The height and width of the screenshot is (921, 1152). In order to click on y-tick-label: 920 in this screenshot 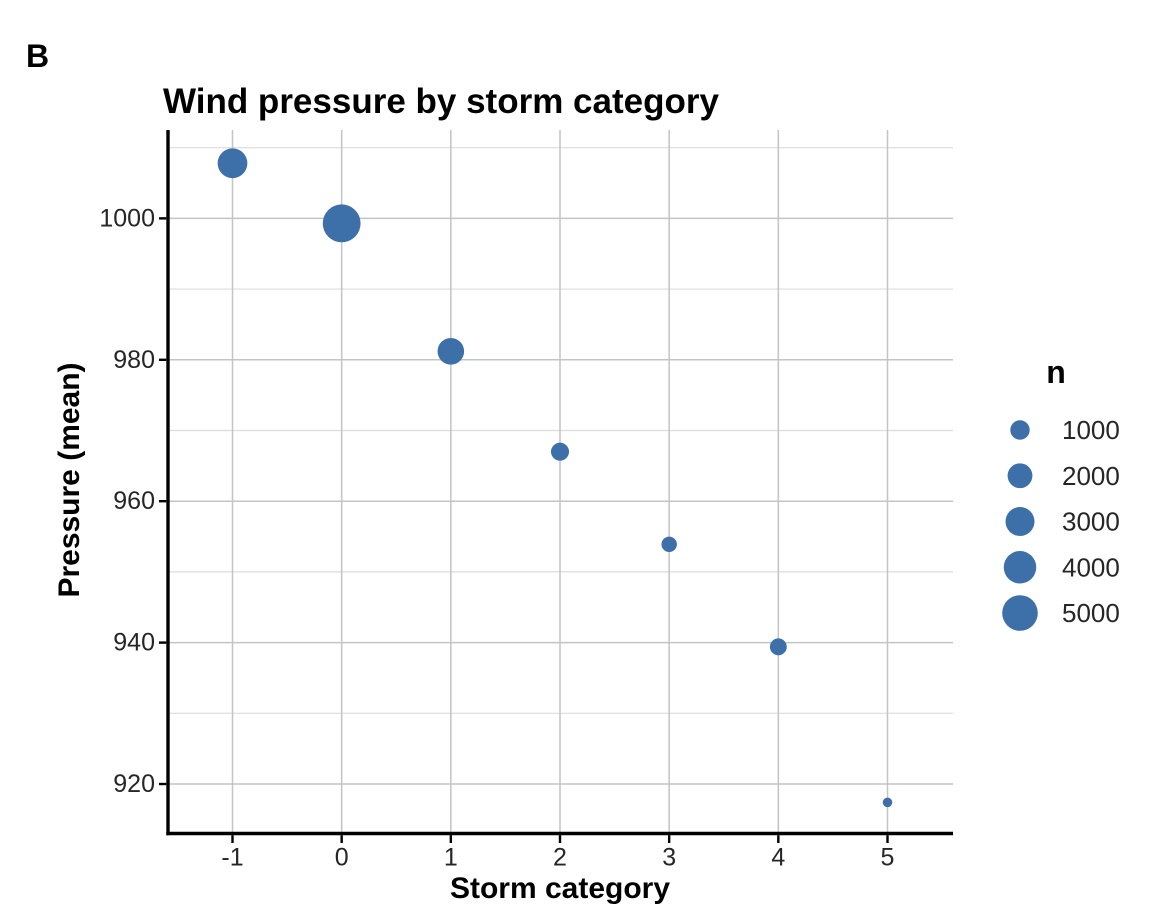, I will do `click(134, 784)`.